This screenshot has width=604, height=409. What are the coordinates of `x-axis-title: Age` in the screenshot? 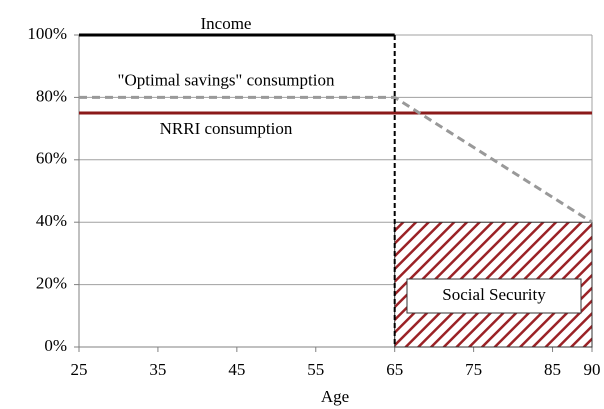 It's located at (335, 396).